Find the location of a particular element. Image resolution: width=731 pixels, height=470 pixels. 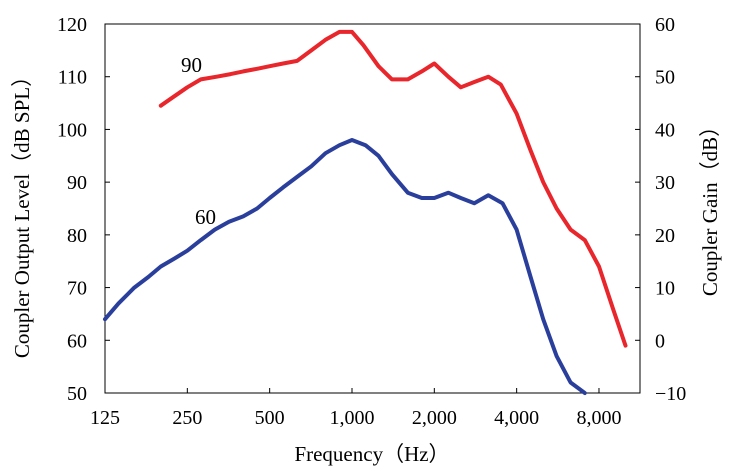

y2-tick-label: 60 is located at coordinates (665, 25).